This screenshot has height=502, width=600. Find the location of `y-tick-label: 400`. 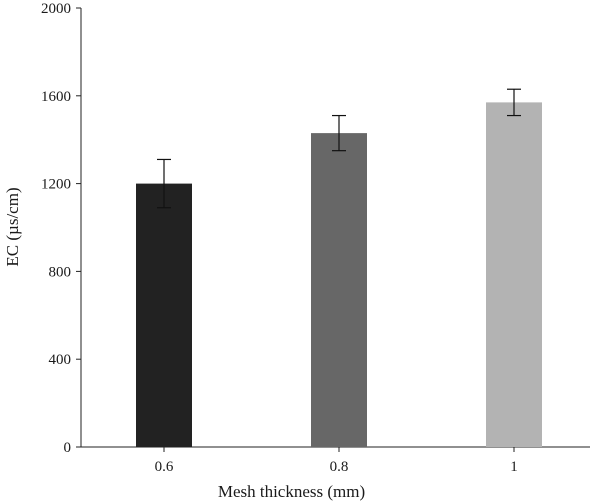

y-tick-label: 400 is located at coordinates (60, 360).